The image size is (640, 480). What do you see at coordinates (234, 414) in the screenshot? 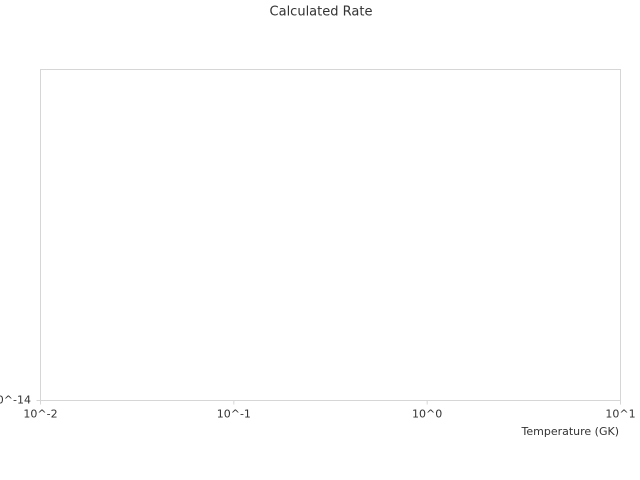
I see `x-tick-label: 10^-1` at bounding box center [234, 414].